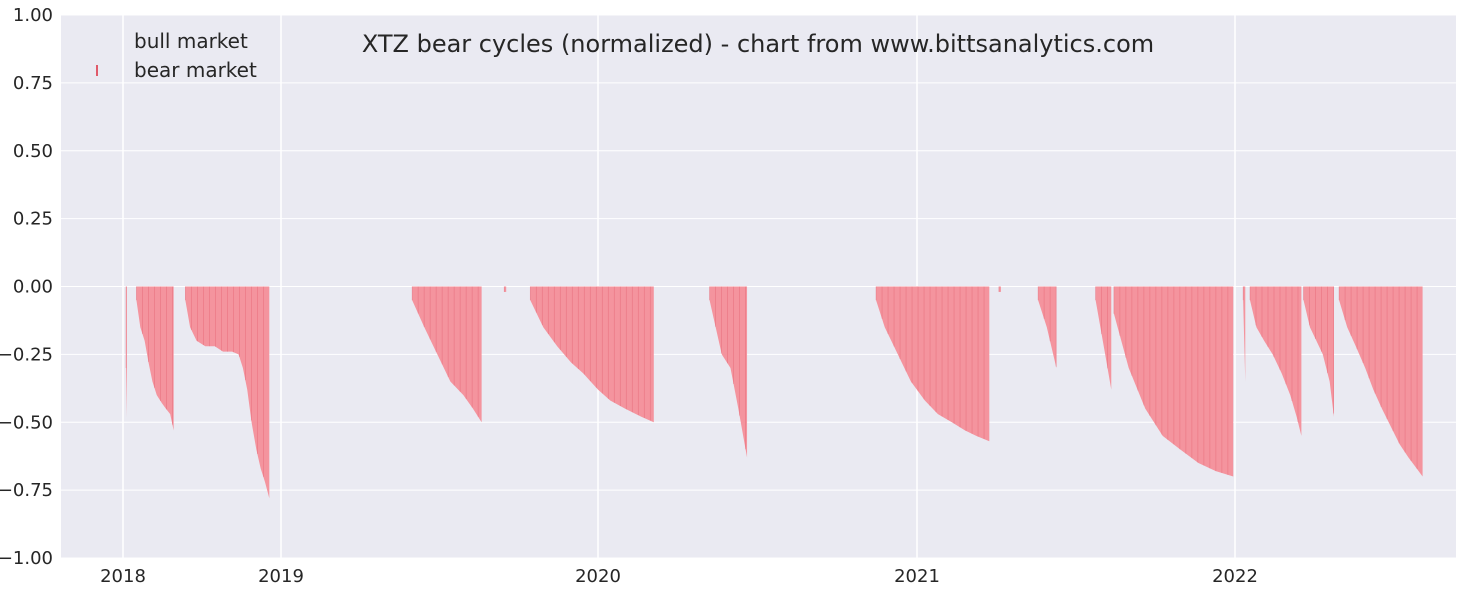 The image size is (1462, 590). I want to click on y-tick-label: −0.75, so click(26, 490).